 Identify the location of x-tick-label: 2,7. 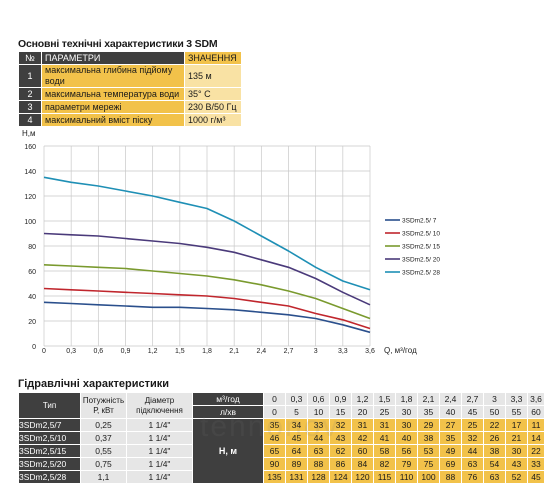
(289, 351).